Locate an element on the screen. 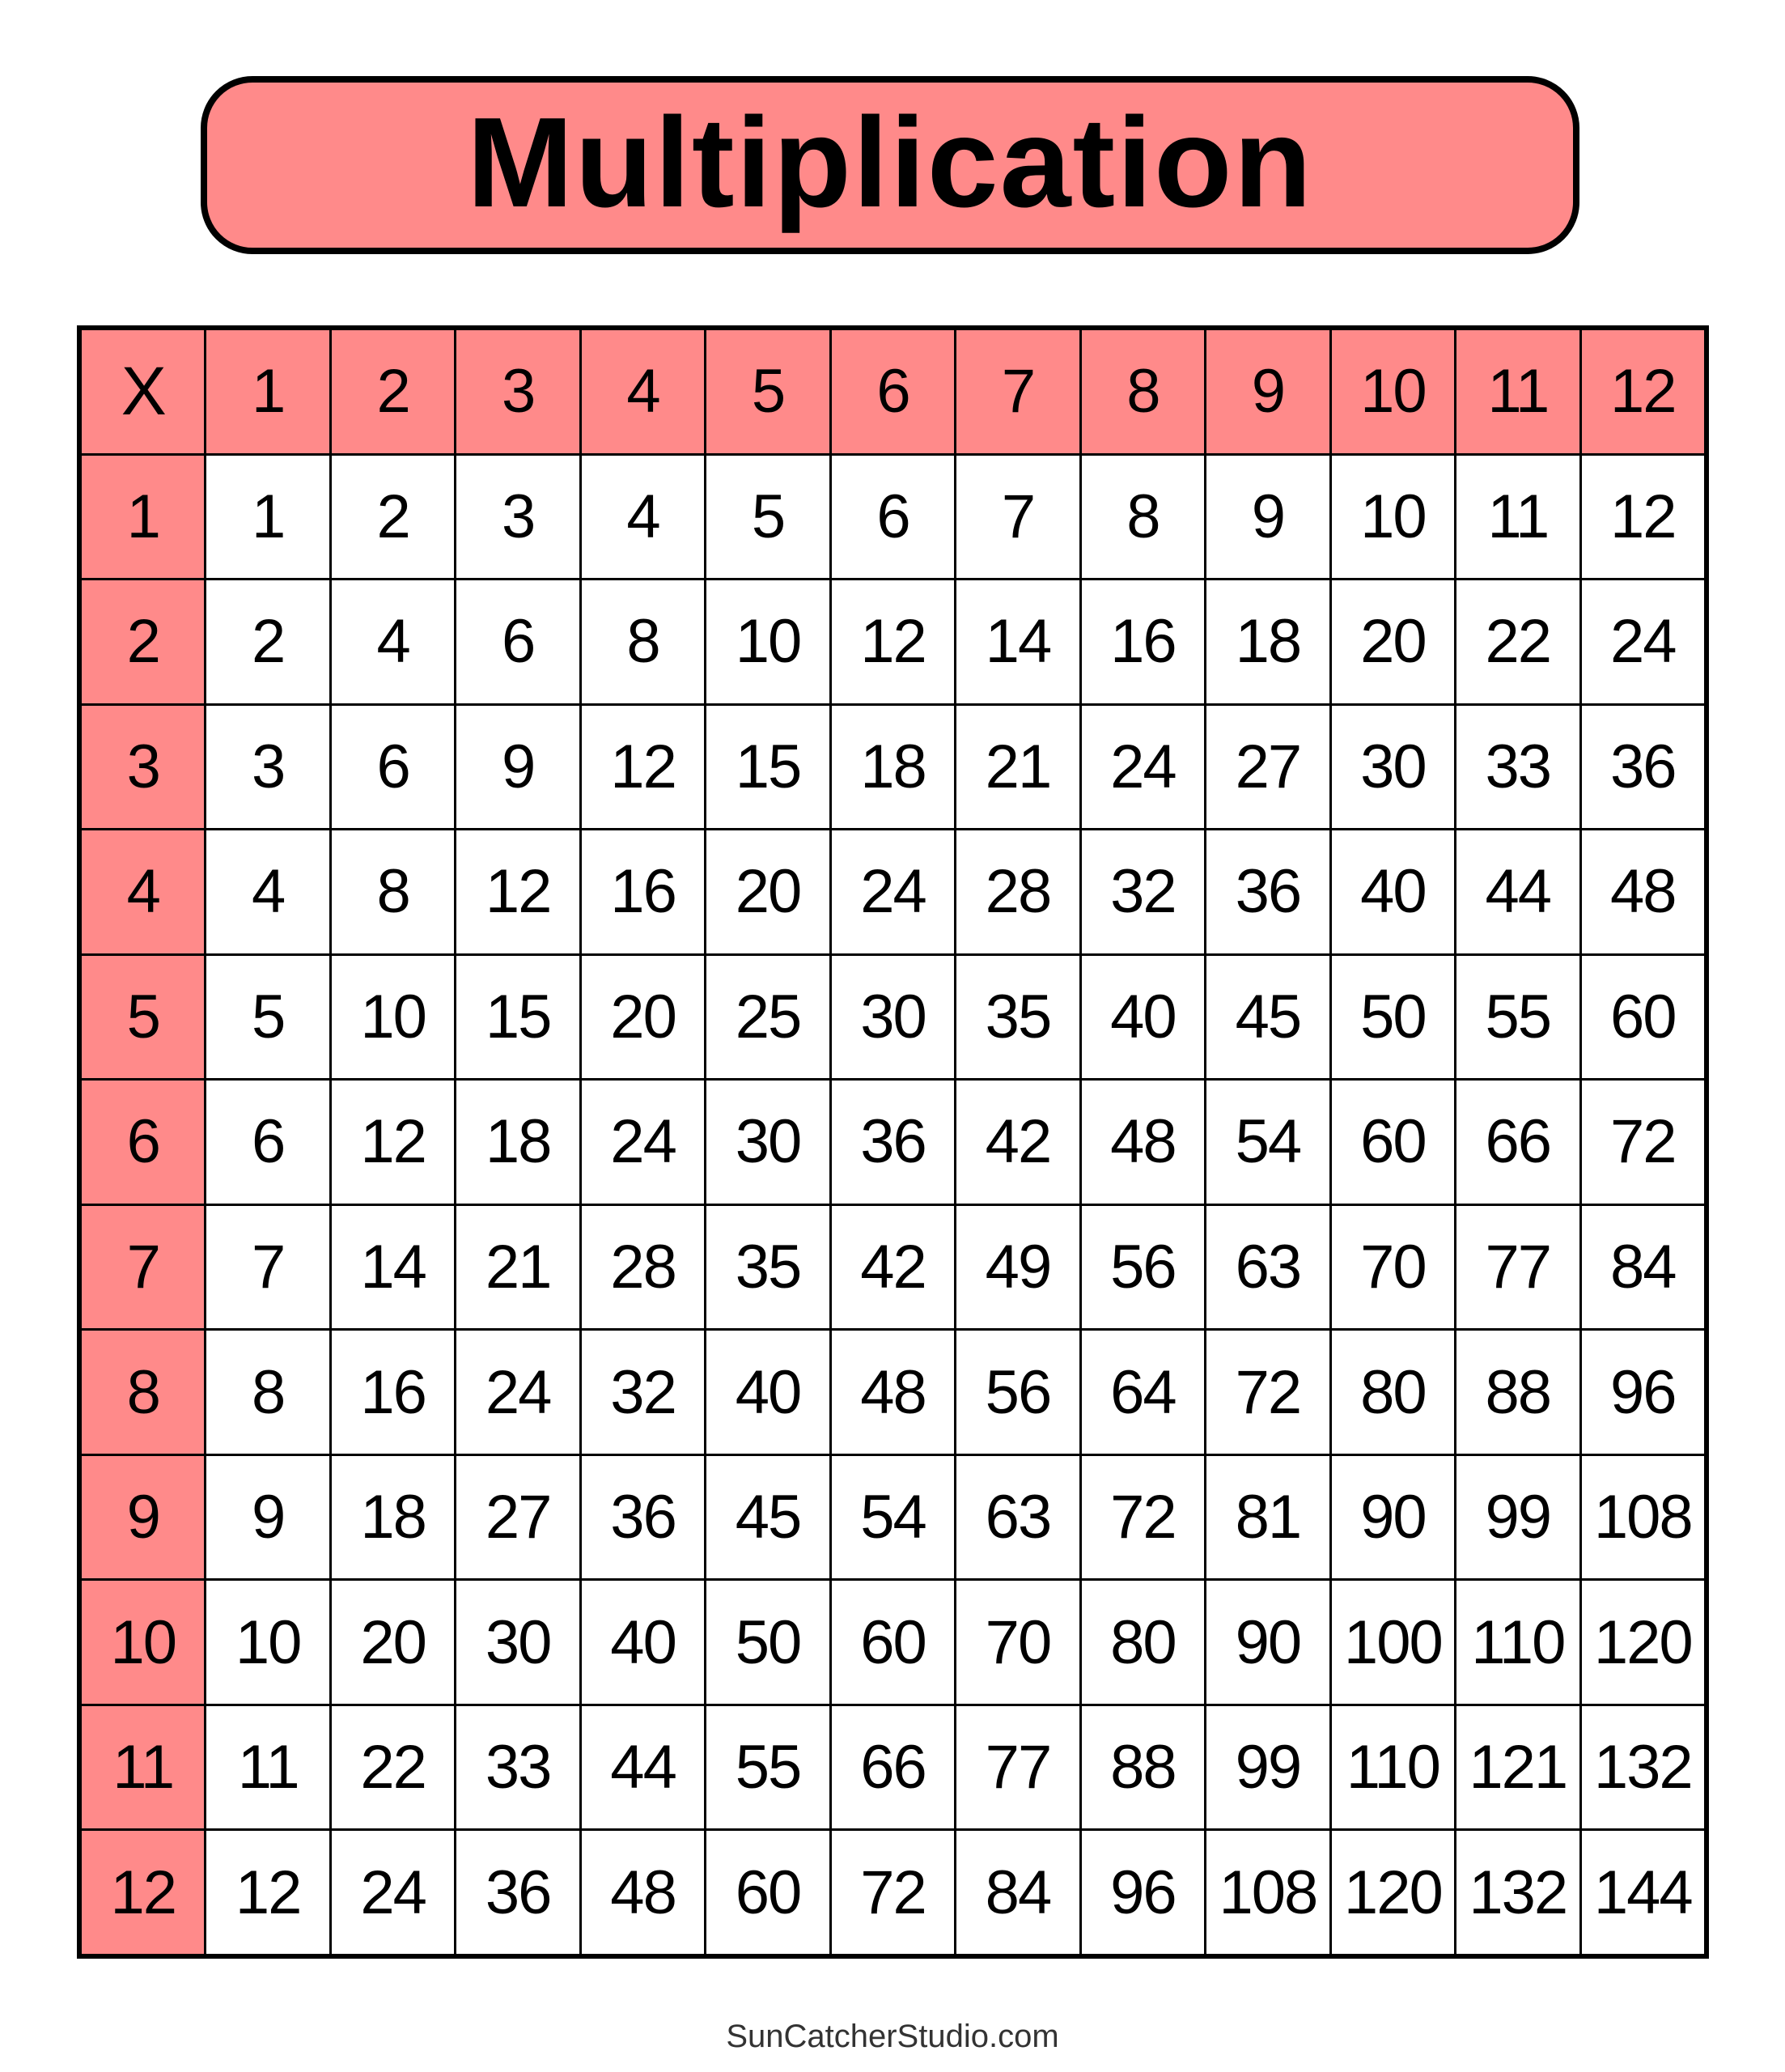 The width and height of the screenshot is (1785, 2072). product-cell: 11 is located at coordinates (267, 1767).